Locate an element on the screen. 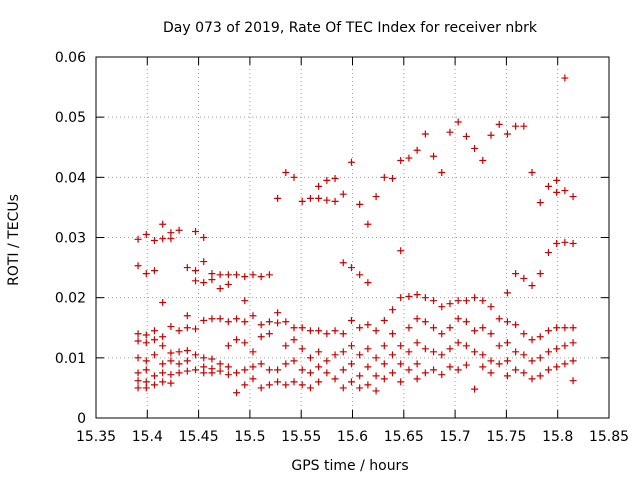  x-tick-label: 15.4 is located at coordinates (147, 437).